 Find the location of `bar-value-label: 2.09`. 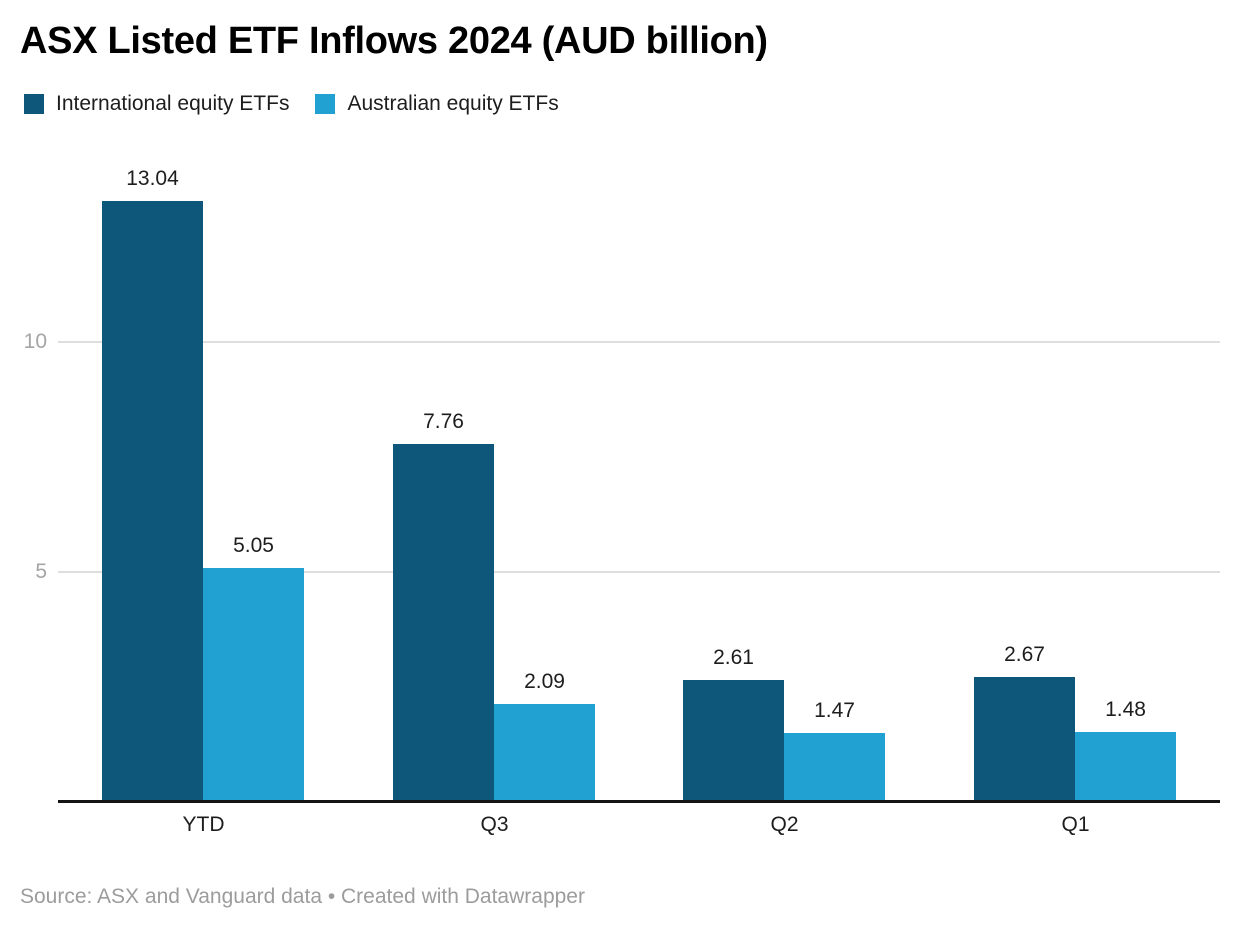

bar-value-label: 2.09 is located at coordinates (544, 681).